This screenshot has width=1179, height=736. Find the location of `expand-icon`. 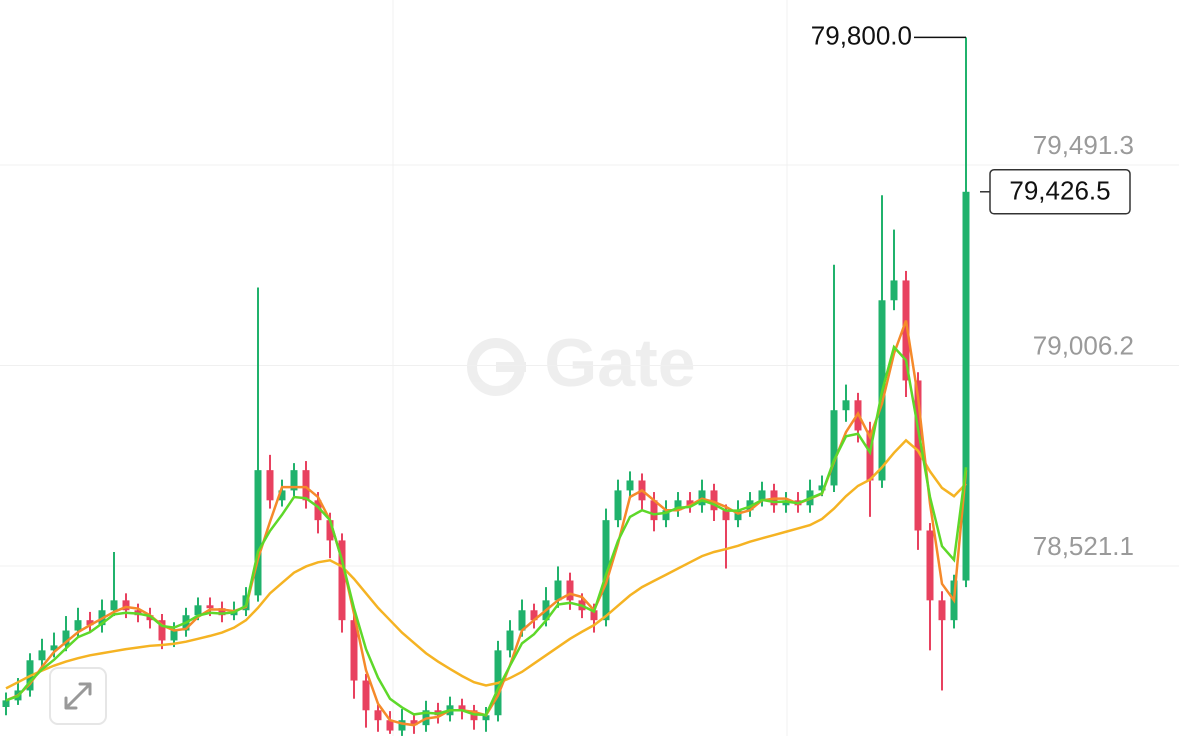

expand-icon is located at coordinates (78, 696).